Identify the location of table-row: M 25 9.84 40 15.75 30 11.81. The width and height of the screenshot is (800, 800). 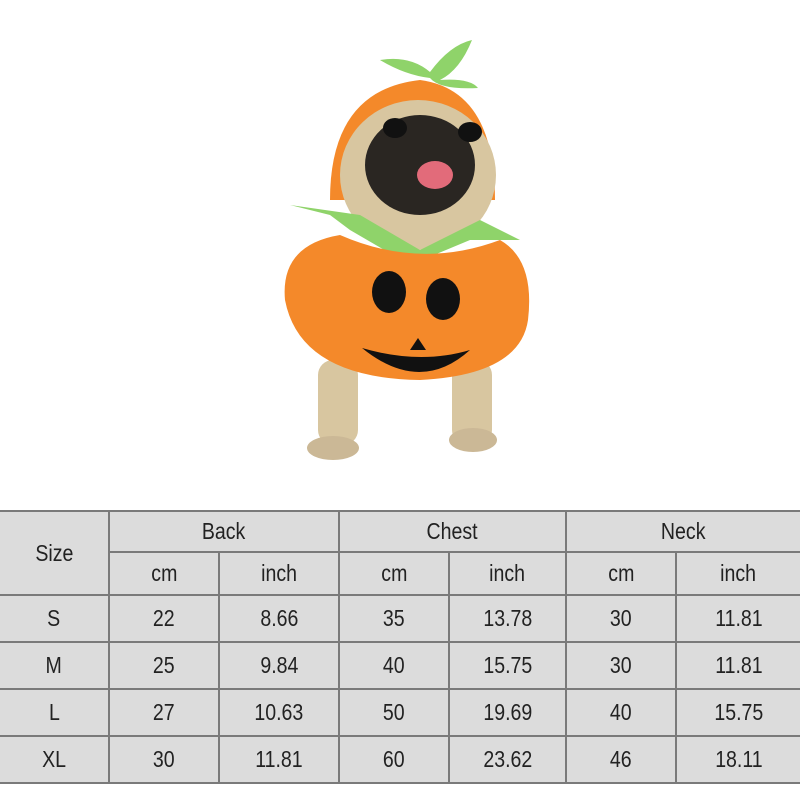
(400, 665).